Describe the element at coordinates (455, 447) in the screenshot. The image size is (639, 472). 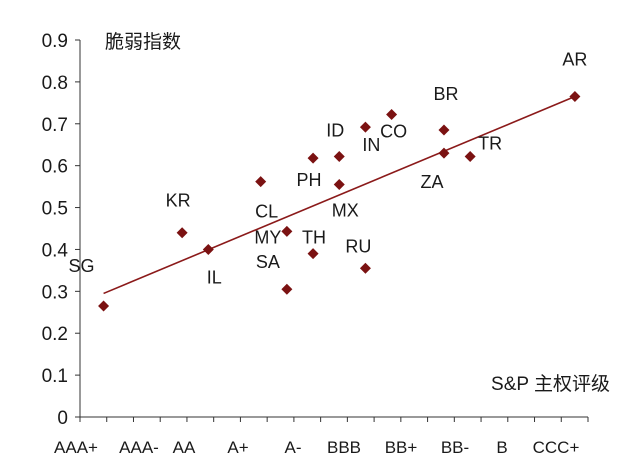
I see `x-tick-label: BB-` at that location.